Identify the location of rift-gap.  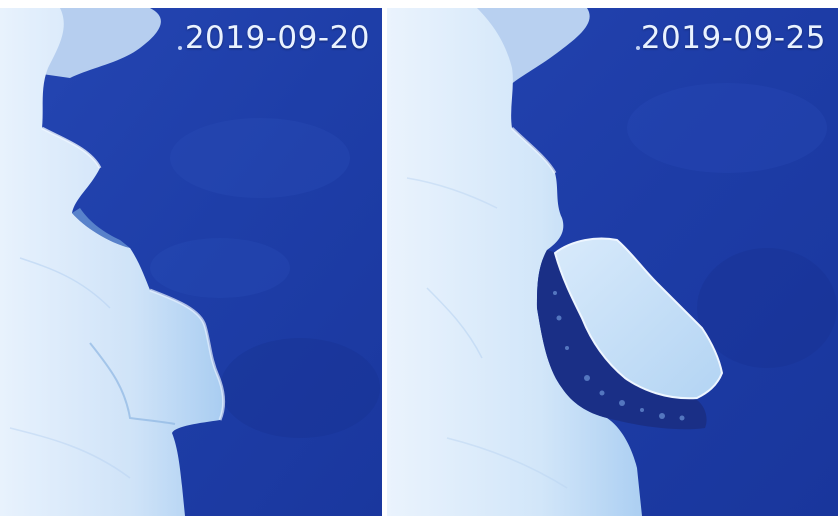
(622, 340).